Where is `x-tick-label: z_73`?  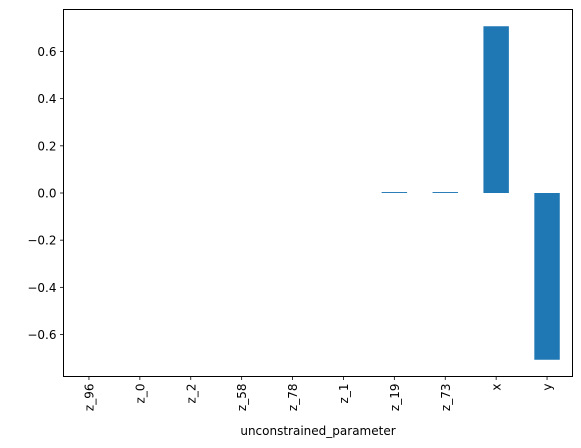
x-tick-label: z_73 is located at coordinates (446, 398).